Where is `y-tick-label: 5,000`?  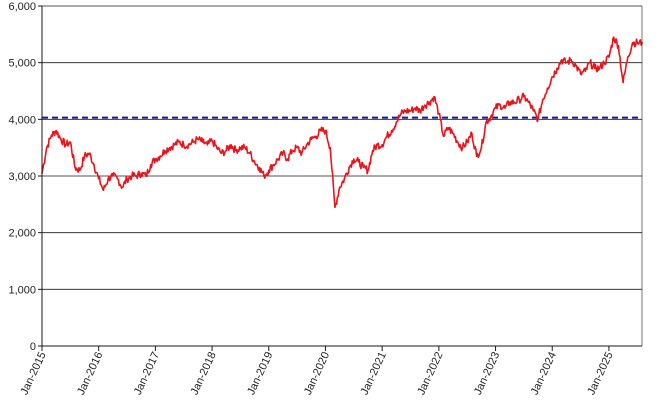 y-tick-label: 5,000 is located at coordinates (22, 64).